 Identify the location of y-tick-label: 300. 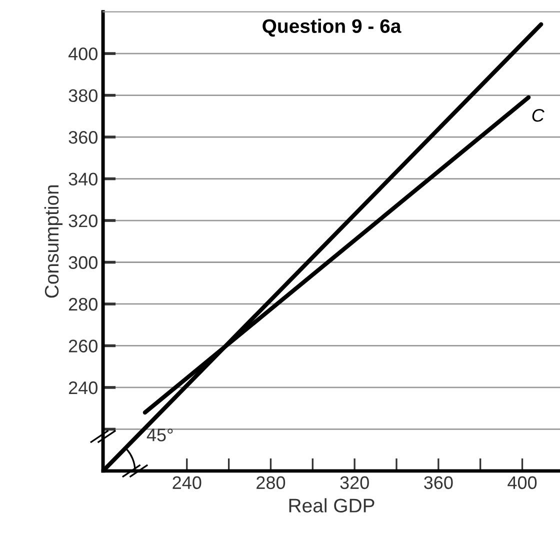
(83, 262).